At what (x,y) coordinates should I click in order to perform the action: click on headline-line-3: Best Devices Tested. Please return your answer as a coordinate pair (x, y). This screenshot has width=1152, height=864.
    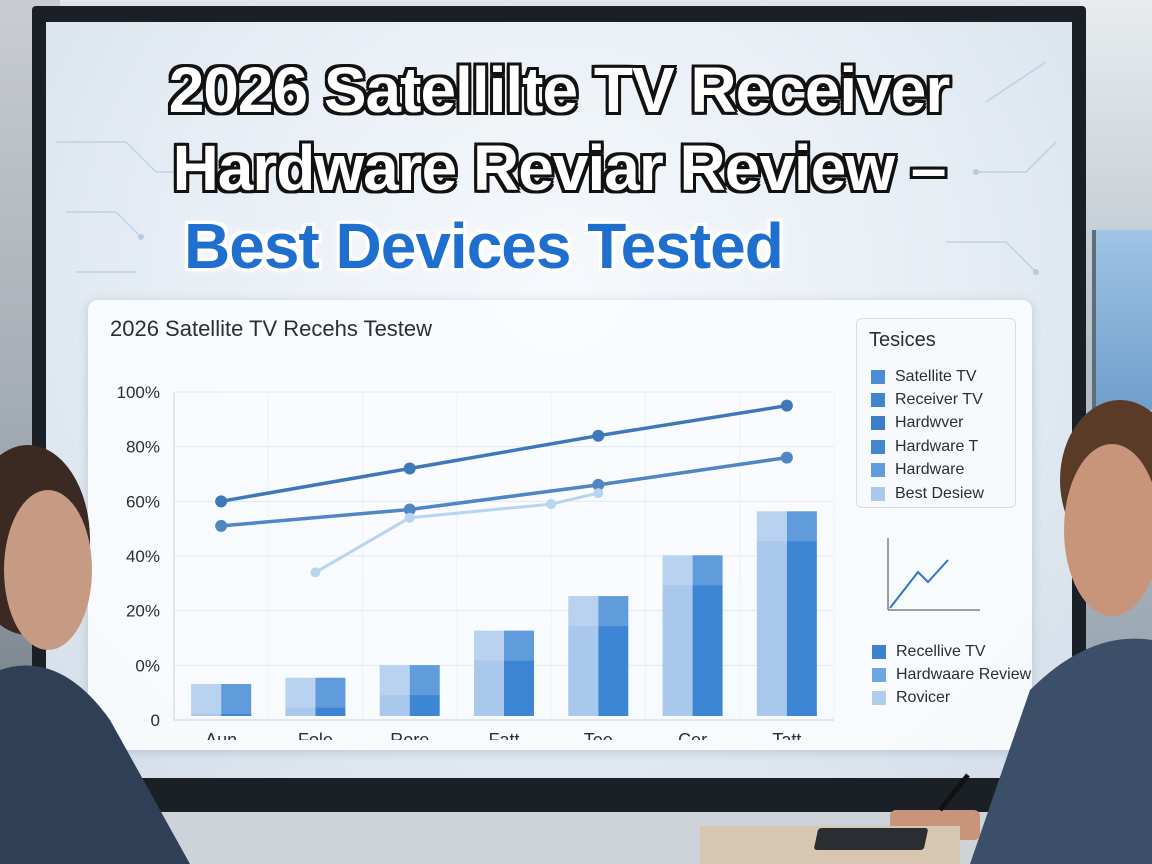
    Looking at the image, I should click on (484, 246).